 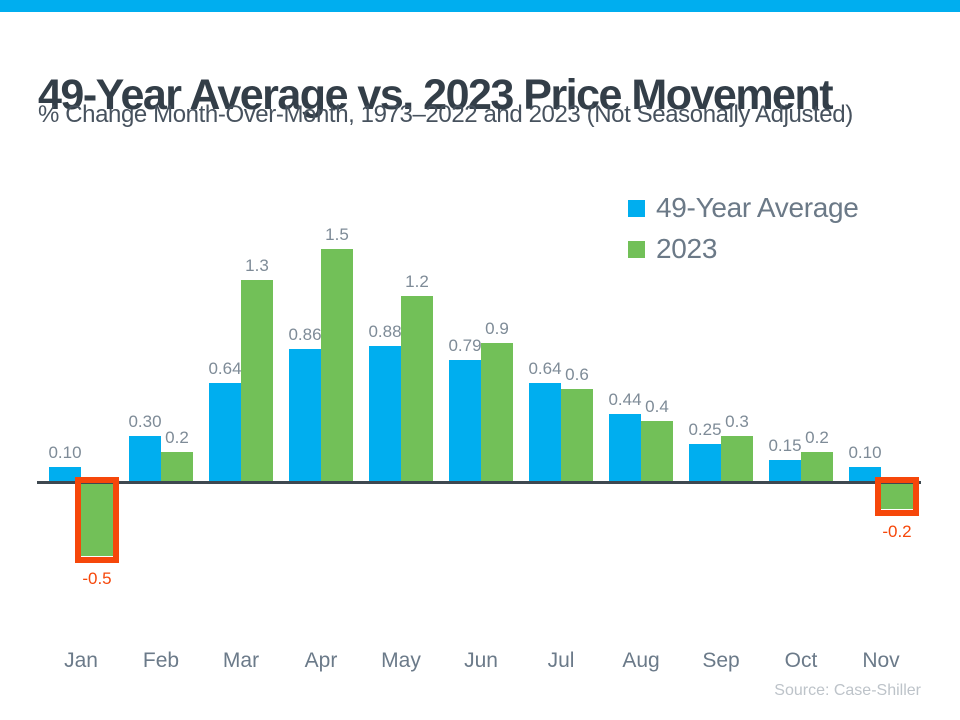 I want to click on legend-label-2023: 2023, so click(x=687, y=248).